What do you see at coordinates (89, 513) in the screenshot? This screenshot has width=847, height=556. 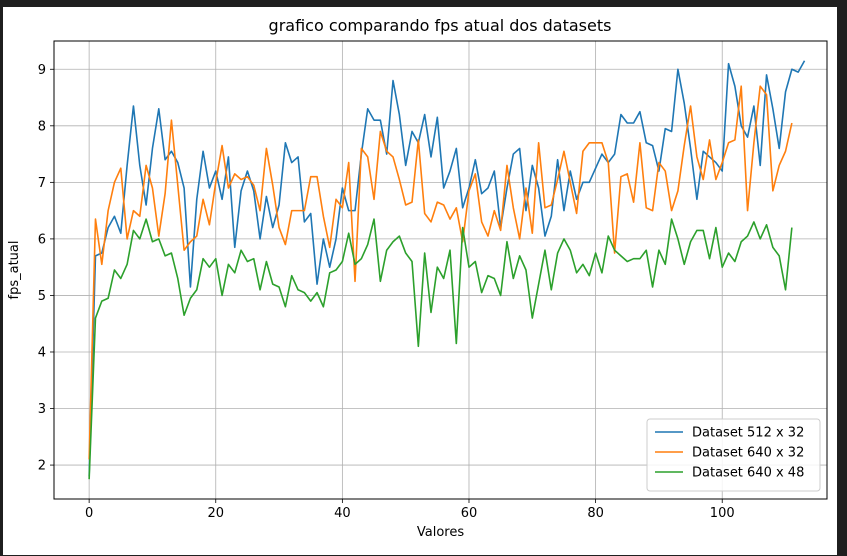 I see `x-tick-label: 0` at bounding box center [89, 513].